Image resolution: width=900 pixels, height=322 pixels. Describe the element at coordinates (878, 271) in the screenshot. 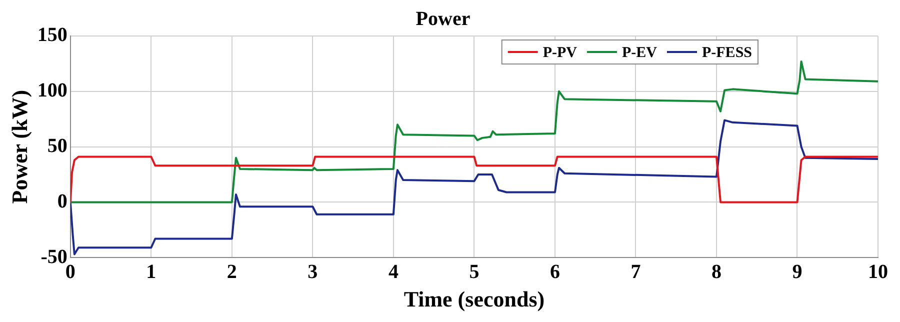

I see `x-tick-label: 10` at that location.